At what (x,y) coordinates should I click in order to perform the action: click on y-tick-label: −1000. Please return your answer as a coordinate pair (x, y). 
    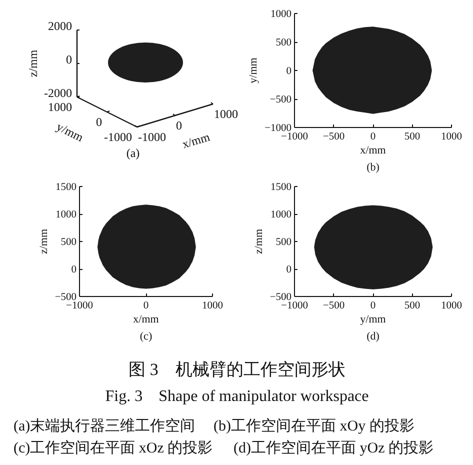
    Looking at the image, I should click on (278, 128).